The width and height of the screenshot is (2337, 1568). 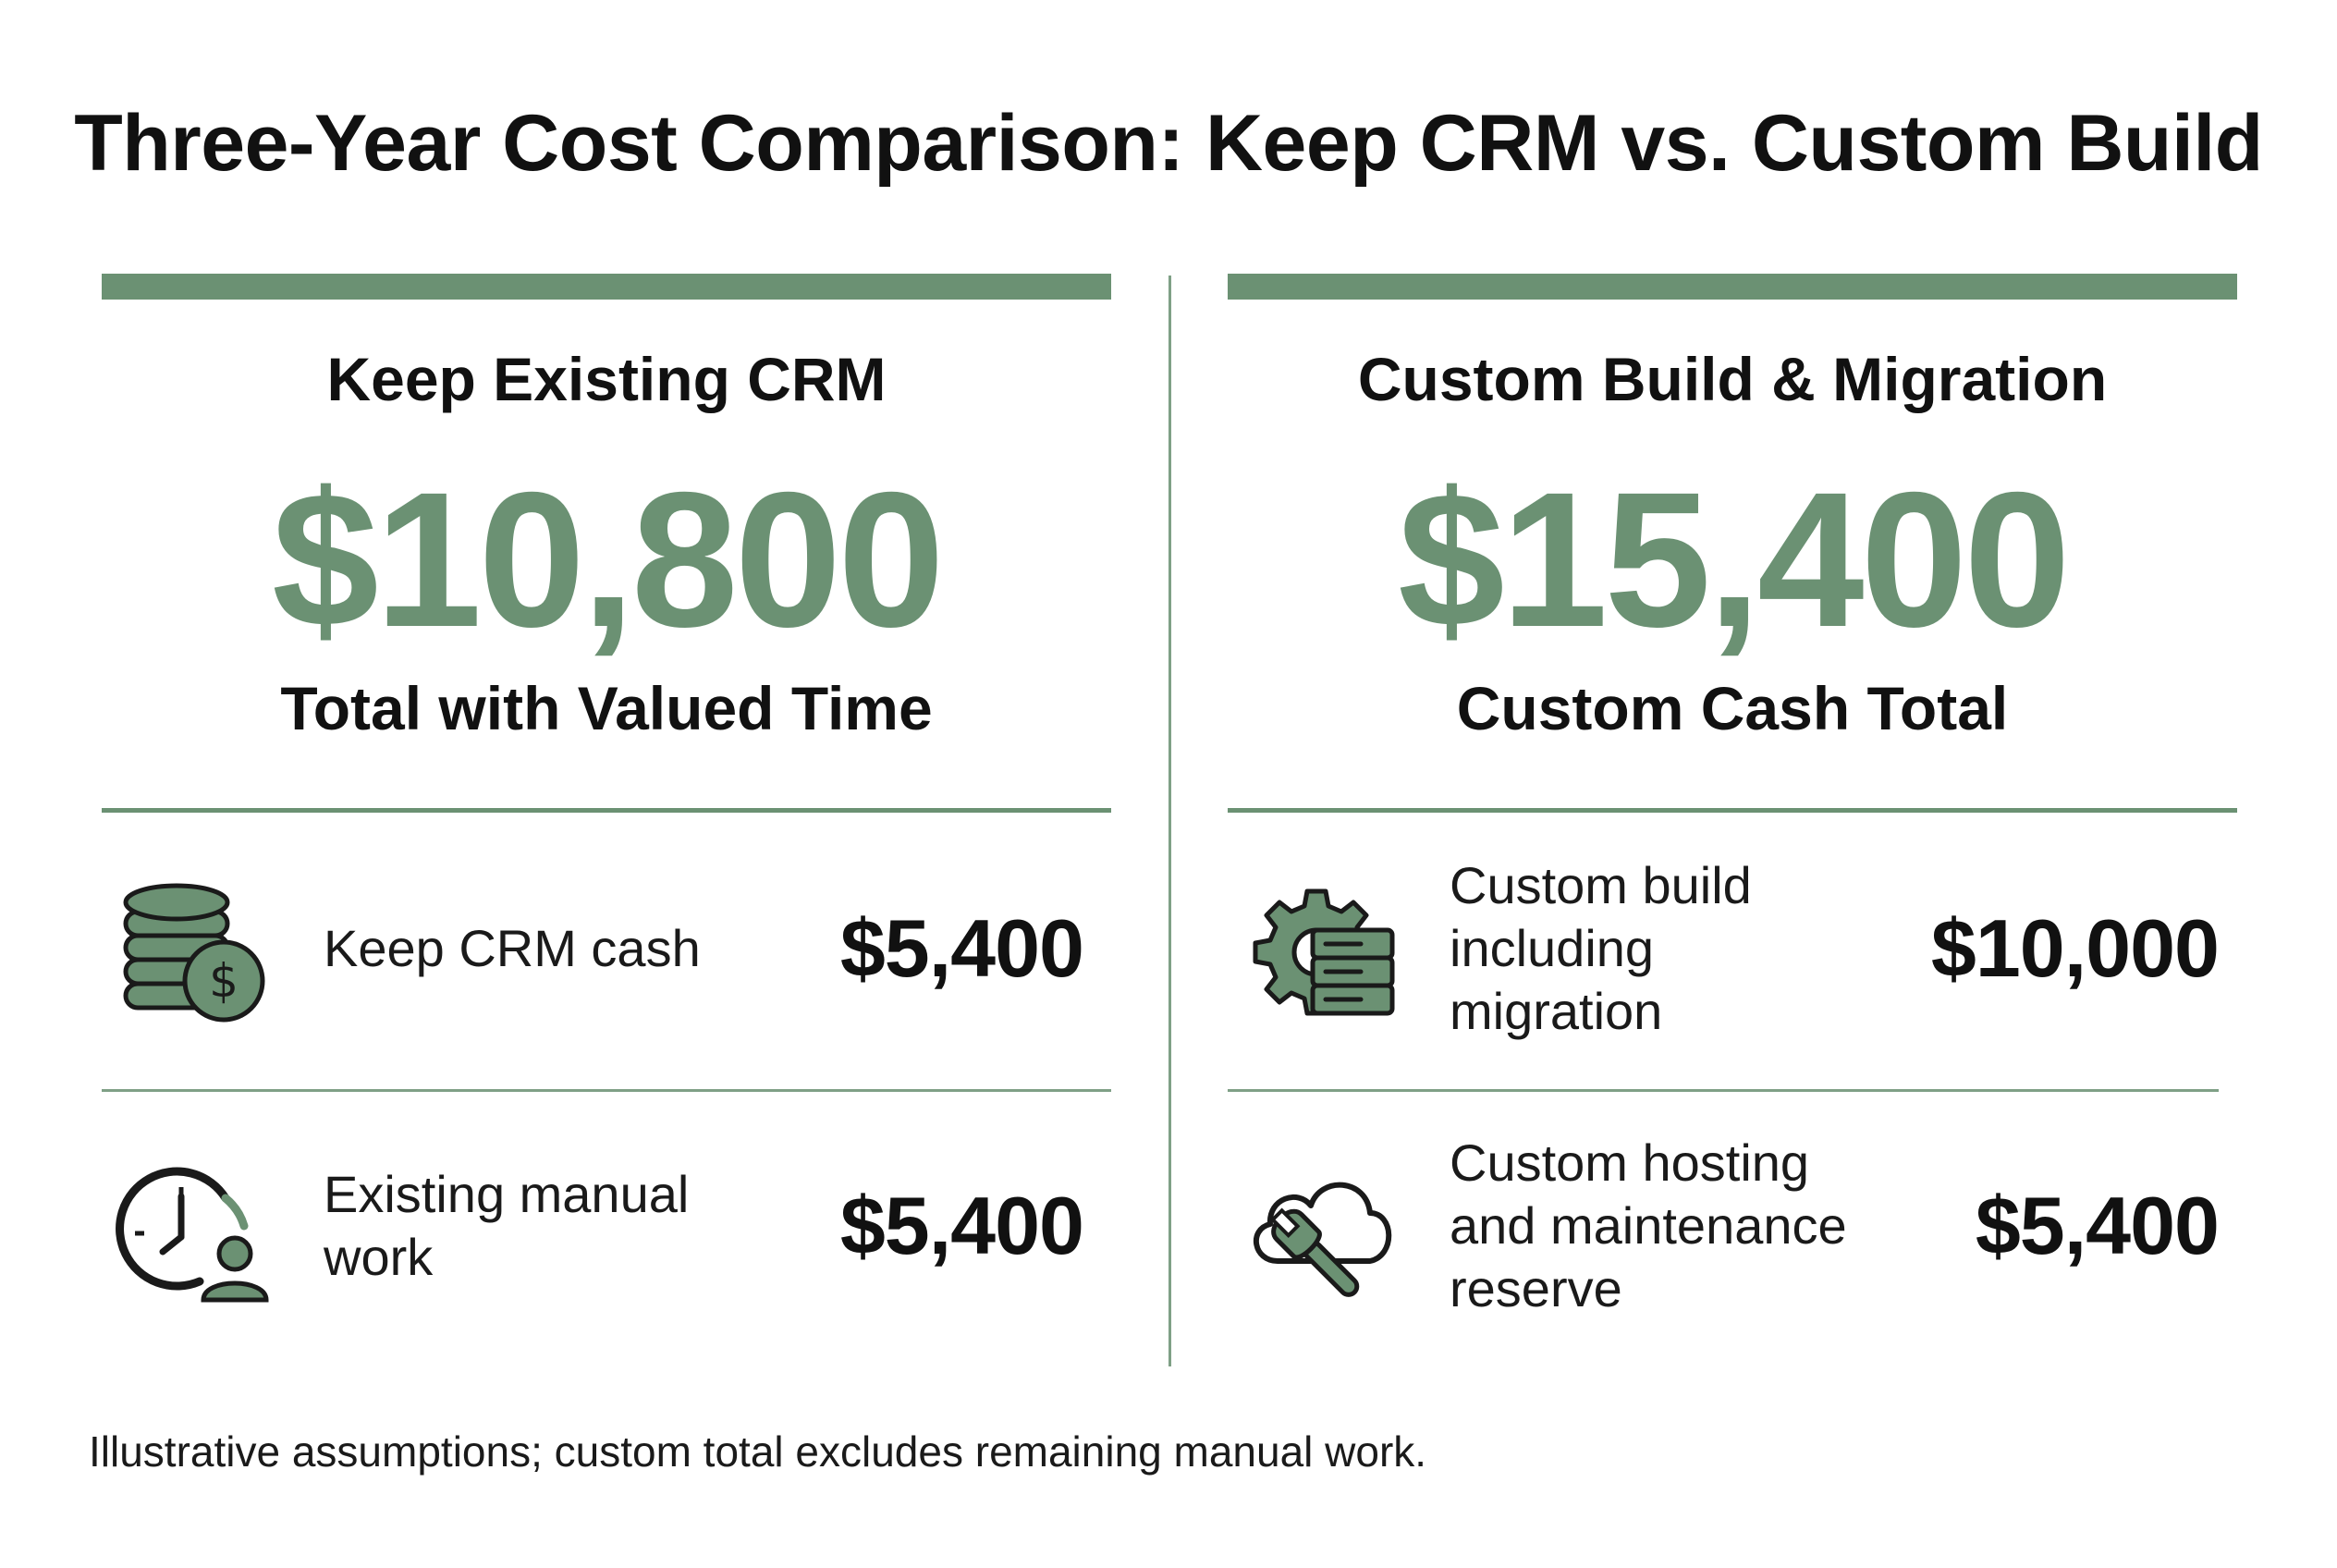 What do you see at coordinates (606, 708) in the screenshot?
I see `total-label: Total with Valued Time` at bounding box center [606, 708].